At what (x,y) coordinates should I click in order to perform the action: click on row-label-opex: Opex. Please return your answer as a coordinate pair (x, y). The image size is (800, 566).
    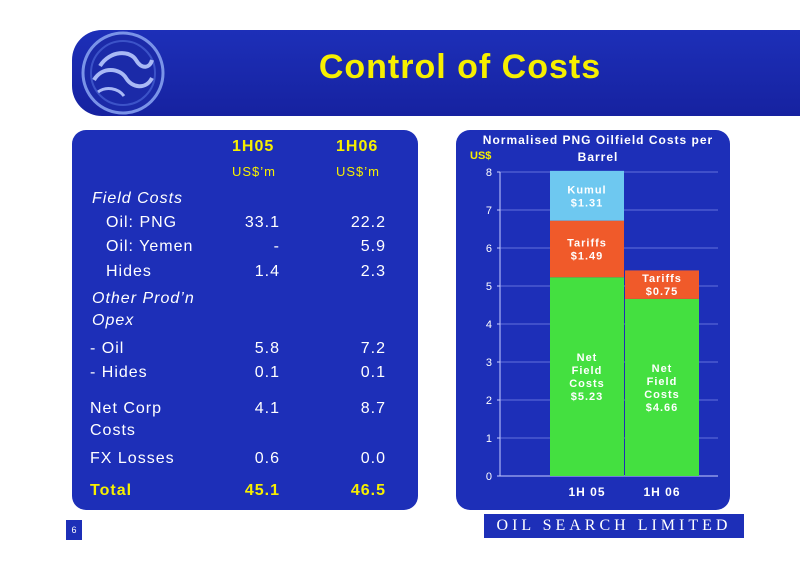
    Looking at the image, I should click on (113, 320).